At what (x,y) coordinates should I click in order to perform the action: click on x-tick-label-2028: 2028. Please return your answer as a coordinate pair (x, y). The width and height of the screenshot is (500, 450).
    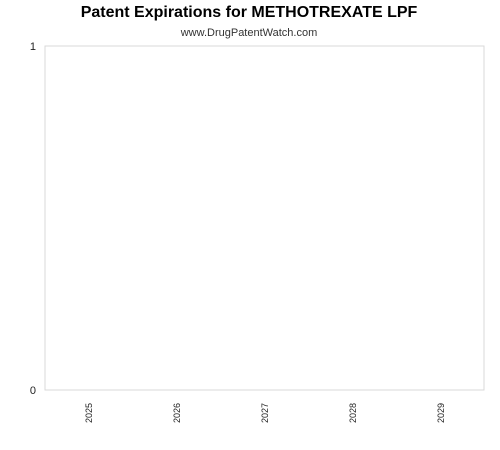
    Looking at the image, I should click on (353, 413).